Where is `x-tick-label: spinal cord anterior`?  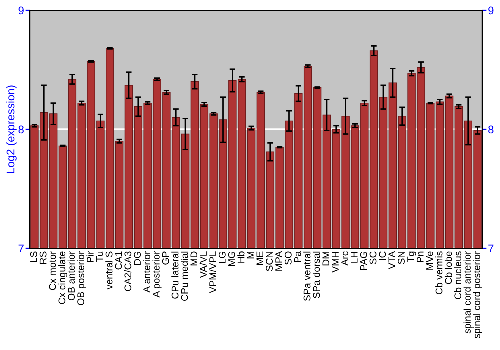
x-tick-label: spinal cord anterior is located at coordinates (468, 292).